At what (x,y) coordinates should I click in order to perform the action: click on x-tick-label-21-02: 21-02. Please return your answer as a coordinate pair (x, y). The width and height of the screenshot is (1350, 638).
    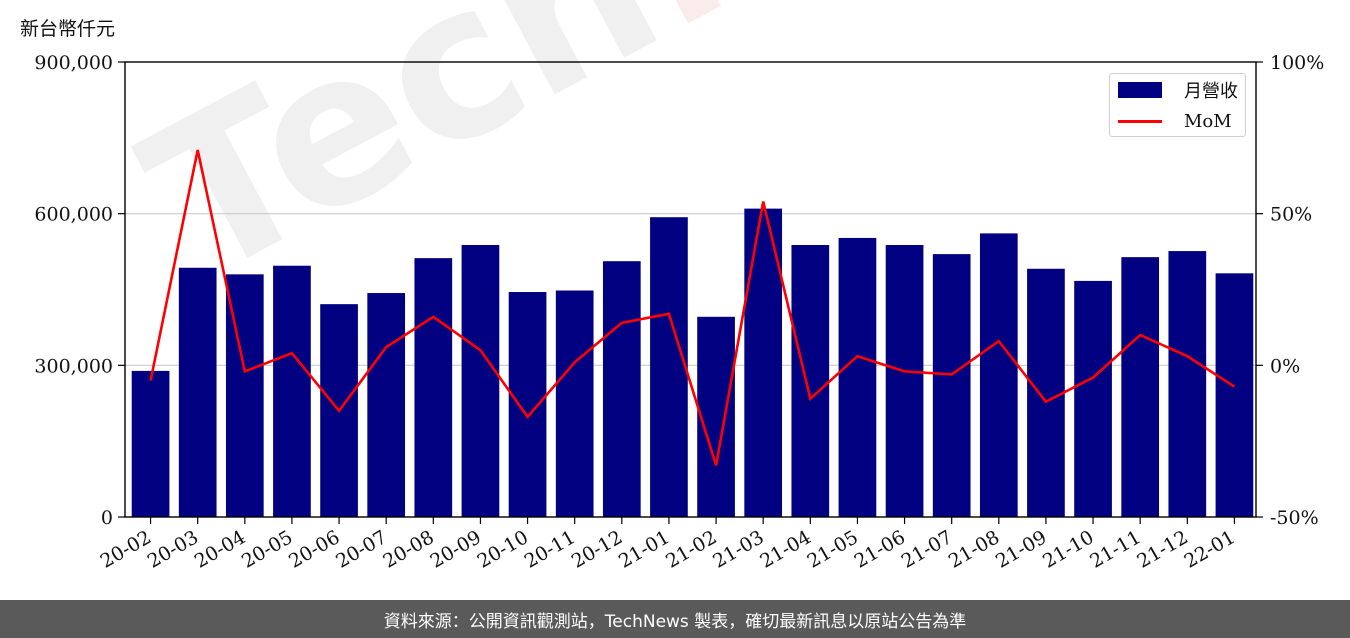
    Looking at the image, I should click on (691, 549).